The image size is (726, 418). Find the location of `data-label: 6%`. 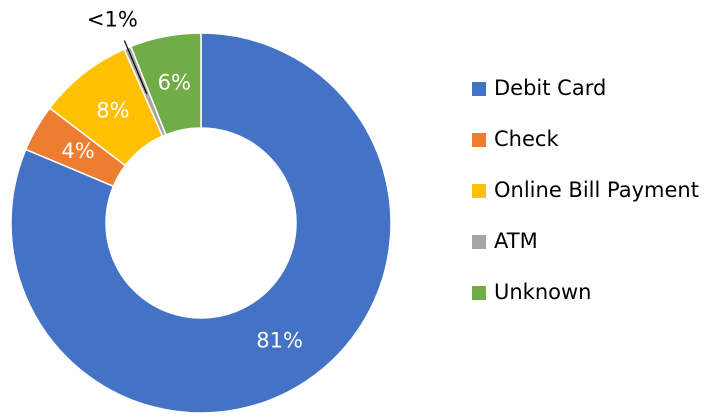

data-label: 6% is located at coordinates (174, 83).